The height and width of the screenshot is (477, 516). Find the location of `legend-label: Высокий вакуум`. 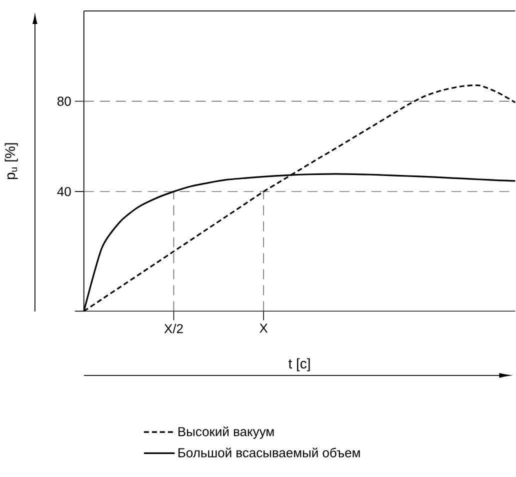

legend-label: Высокий вакуум is located at coordinates (226, 432).